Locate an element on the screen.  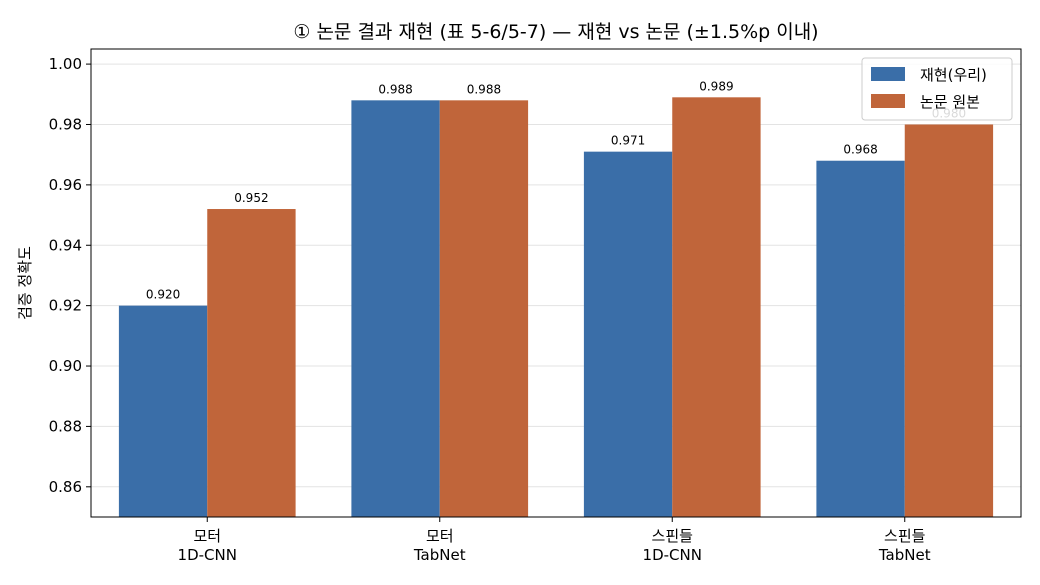
y-tick-label: 0.96 is located at coordinates (65, 185).